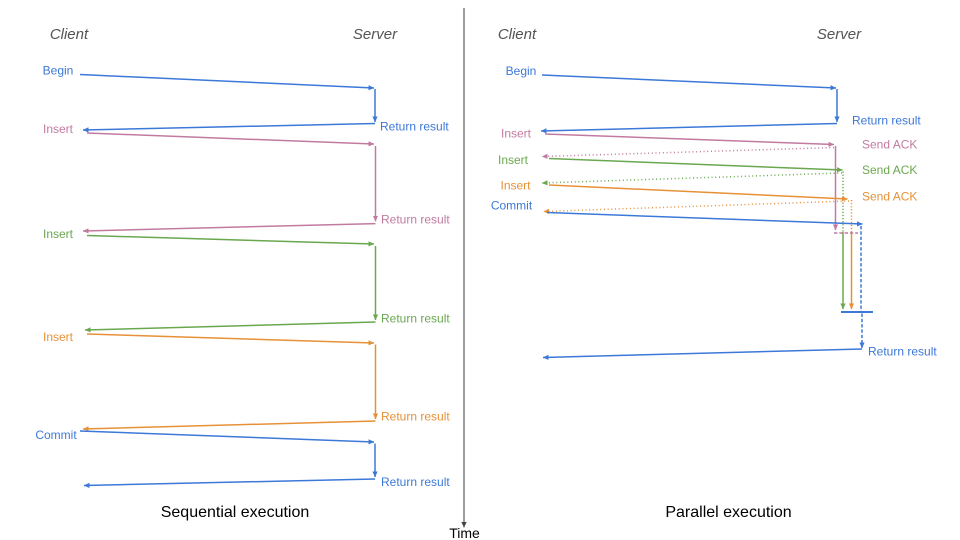  What do you see at coordinates (464, 532) in the screenshot?
I see `svg-text: Time` at bounding box center [464, 532].